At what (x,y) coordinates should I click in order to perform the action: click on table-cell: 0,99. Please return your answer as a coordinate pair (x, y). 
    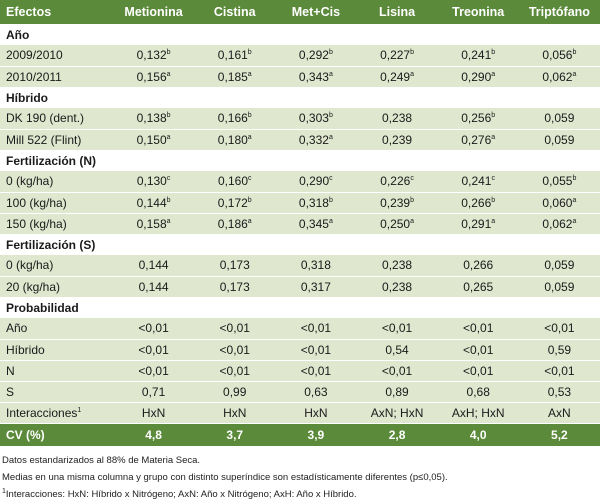
    Looking at the image, I should click on (235, 392).